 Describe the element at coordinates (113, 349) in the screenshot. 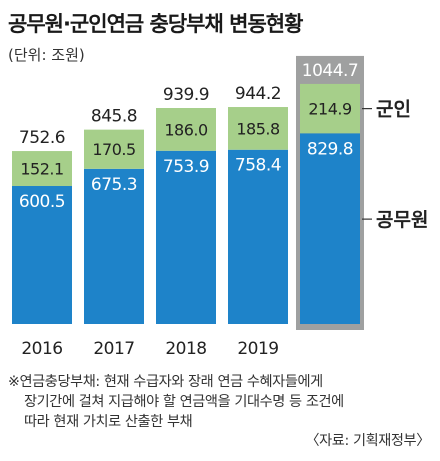

I see `x-tick-label: 2017` at that location.